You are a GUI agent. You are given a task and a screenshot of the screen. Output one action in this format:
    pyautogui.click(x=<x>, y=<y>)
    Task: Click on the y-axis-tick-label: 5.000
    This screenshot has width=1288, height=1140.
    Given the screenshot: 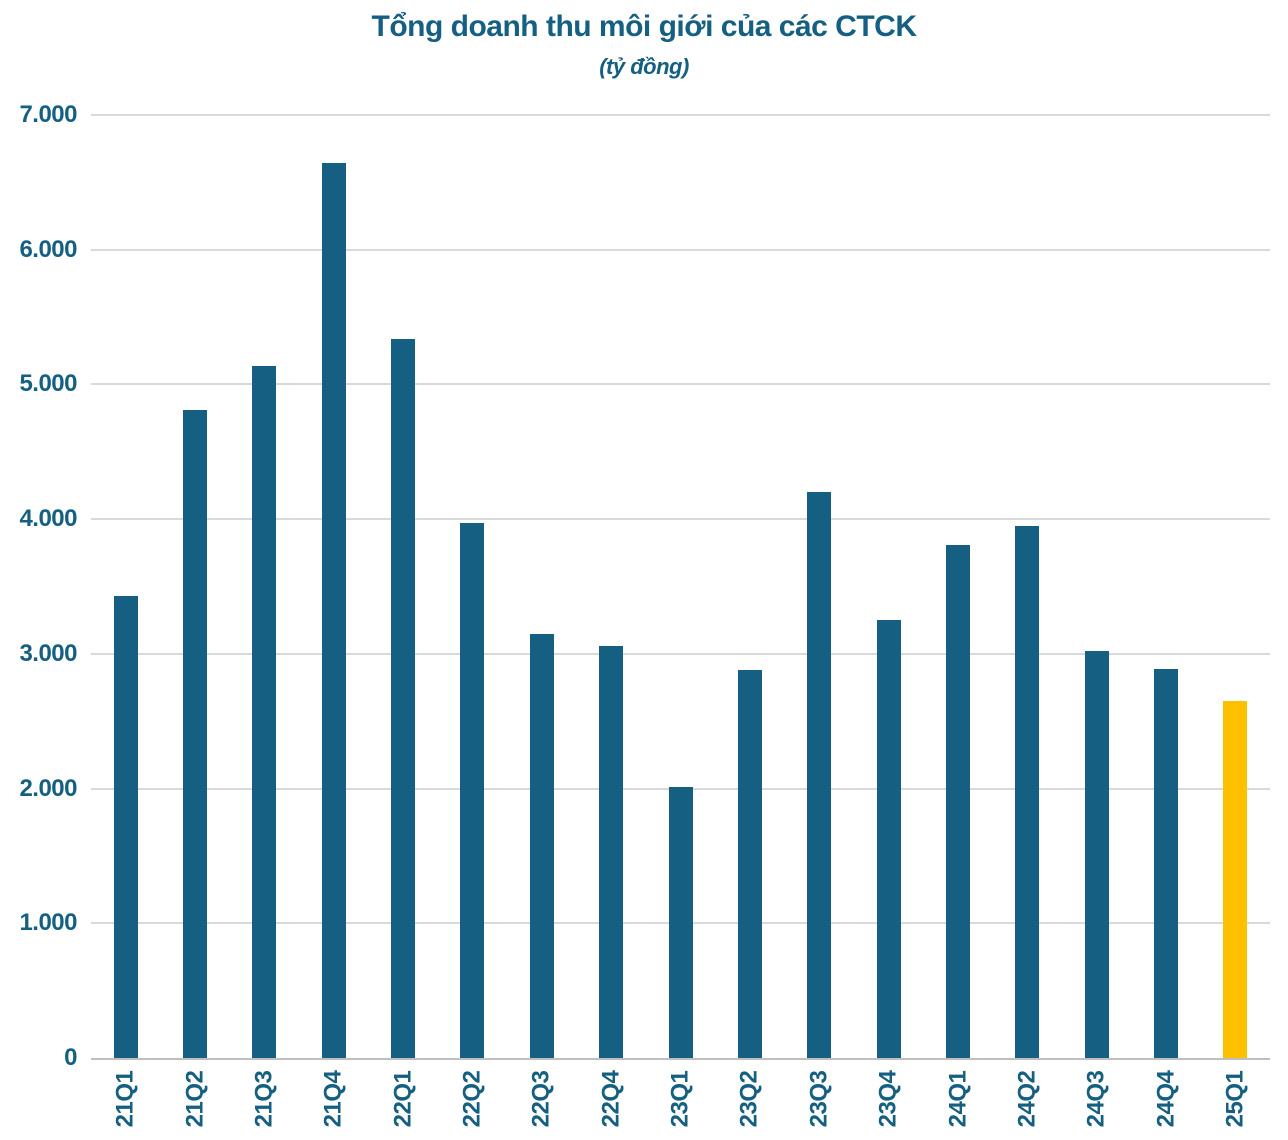 What is the action you would take?
    pyautogui.click(x=48, y=384)
    